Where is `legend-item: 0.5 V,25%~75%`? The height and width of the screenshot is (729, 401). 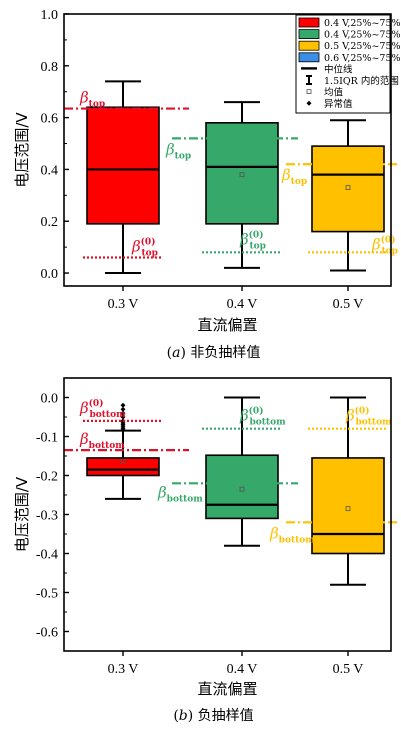
legend-item: 0.5 V,25%~75% is located at coordinates (349, 46).